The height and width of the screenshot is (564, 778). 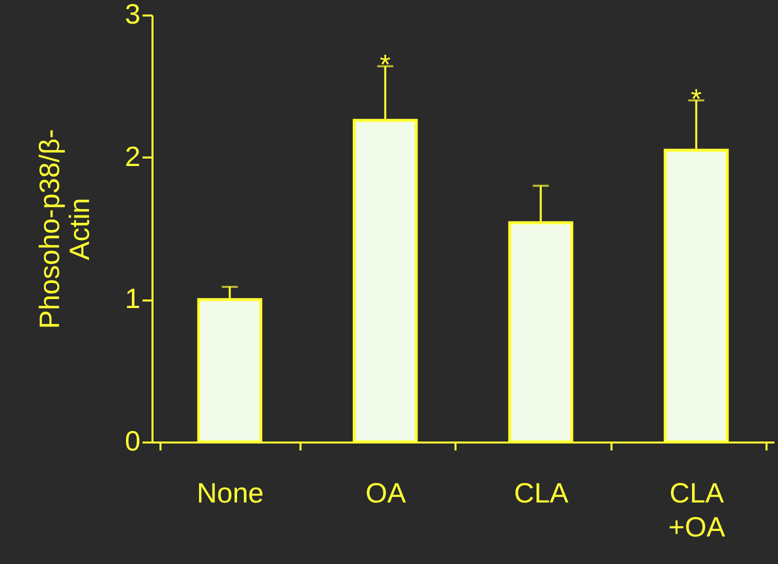 I want to click on y-tick-label: 3, so click(x=132, y=15).